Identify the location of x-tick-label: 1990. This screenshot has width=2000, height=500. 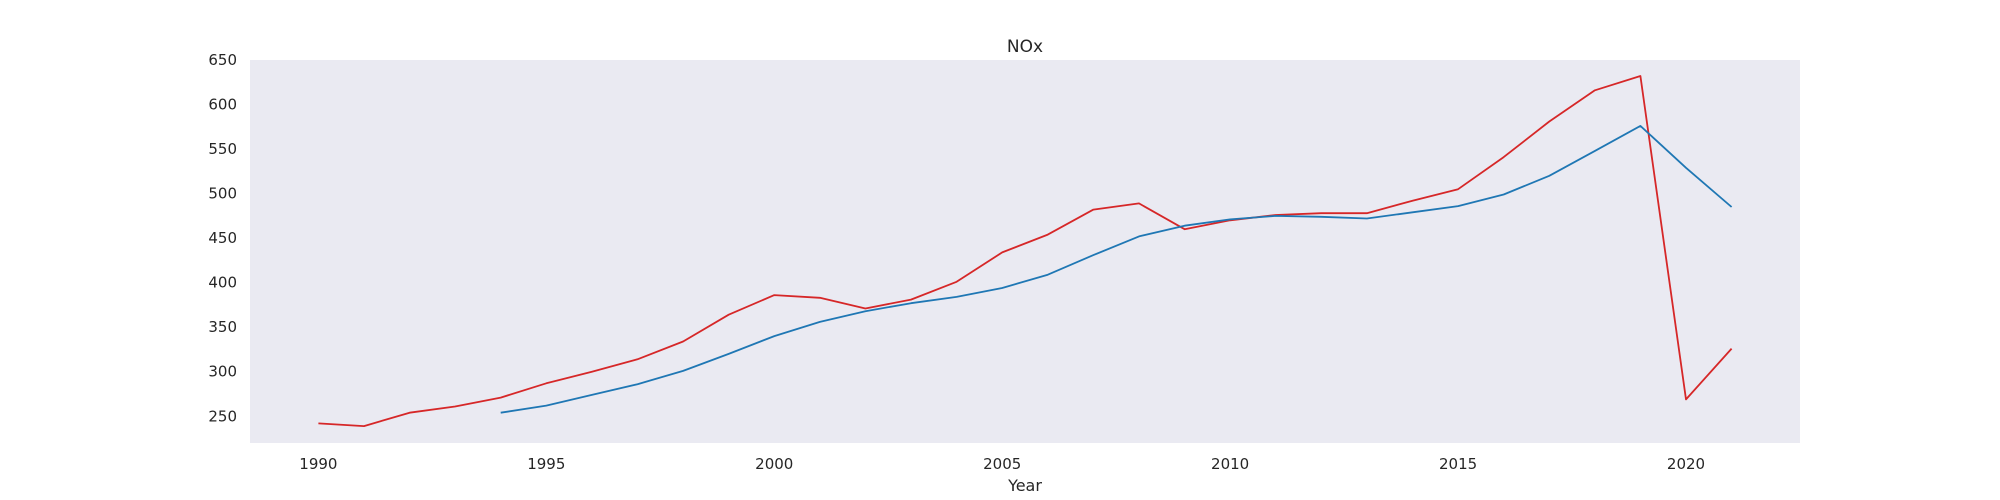
(318, 464).